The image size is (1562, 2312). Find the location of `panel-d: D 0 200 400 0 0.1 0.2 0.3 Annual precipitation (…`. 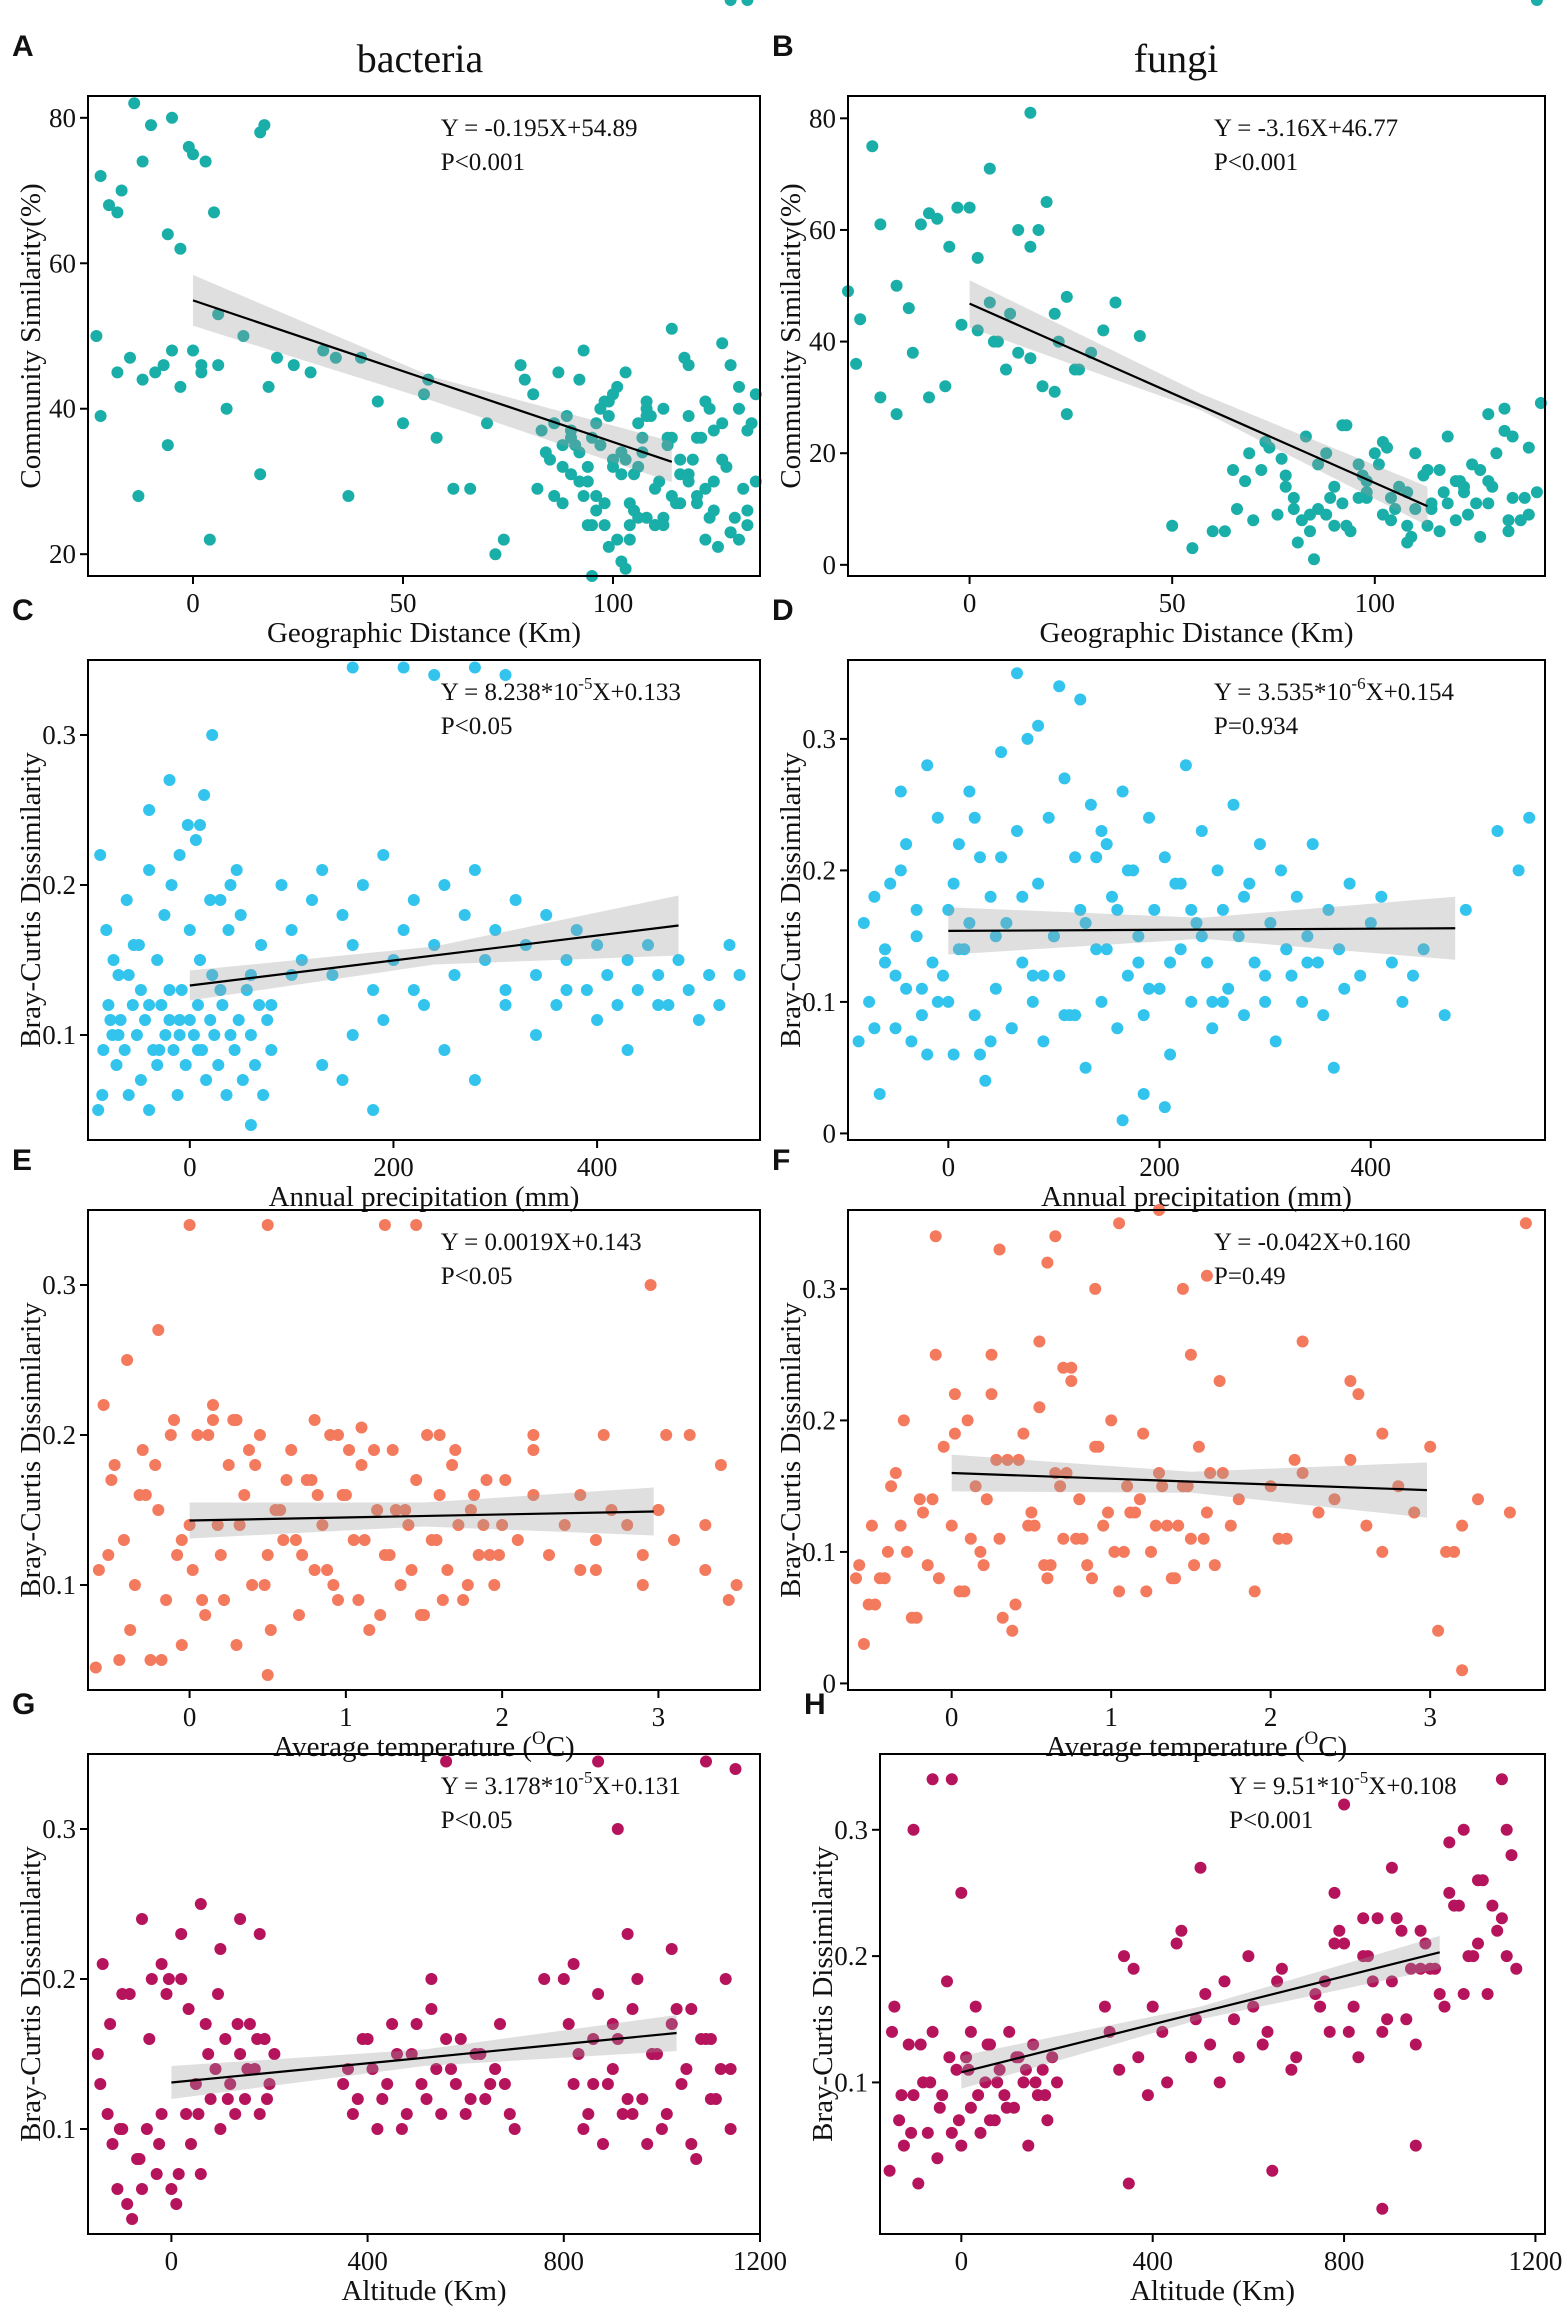

panel-d: D 0 200 400 0 0.1 0.2 0.3 Annual precipitation (… is located at coordinates (1159, 903).